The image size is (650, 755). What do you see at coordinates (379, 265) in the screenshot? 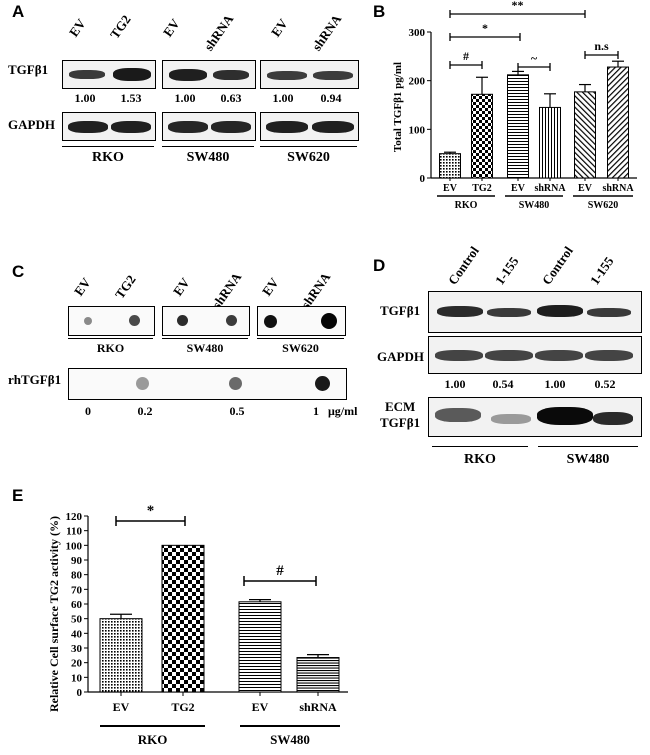
I see `panel-d-letter: D` at bounding box center [379, 265].